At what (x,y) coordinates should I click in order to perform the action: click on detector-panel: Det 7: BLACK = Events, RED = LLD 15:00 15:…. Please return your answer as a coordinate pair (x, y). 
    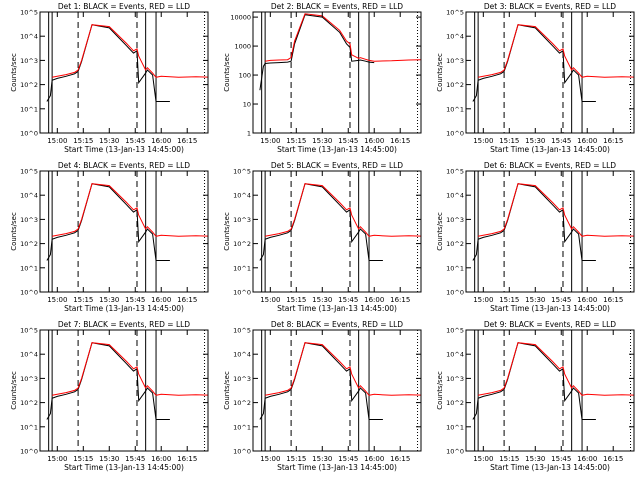
    Looking at the image, I should click on (109, 396).